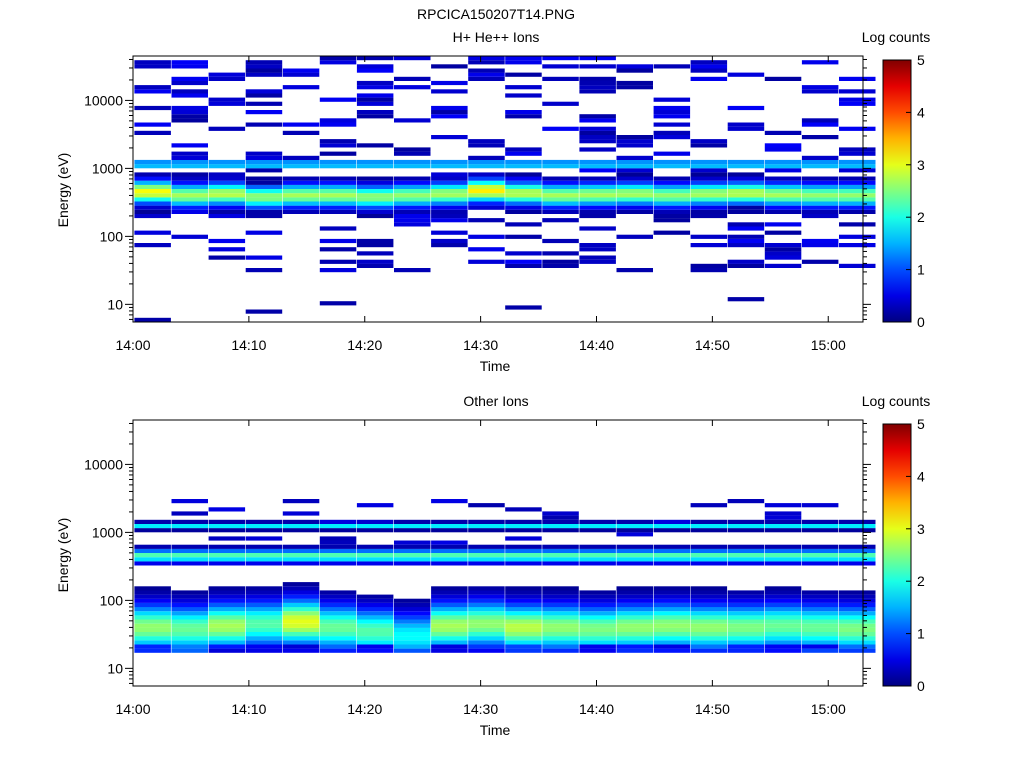 This screenshot has height=768, width=1024. I want to click on x-tick-label: 15:00, so click(828, 709).